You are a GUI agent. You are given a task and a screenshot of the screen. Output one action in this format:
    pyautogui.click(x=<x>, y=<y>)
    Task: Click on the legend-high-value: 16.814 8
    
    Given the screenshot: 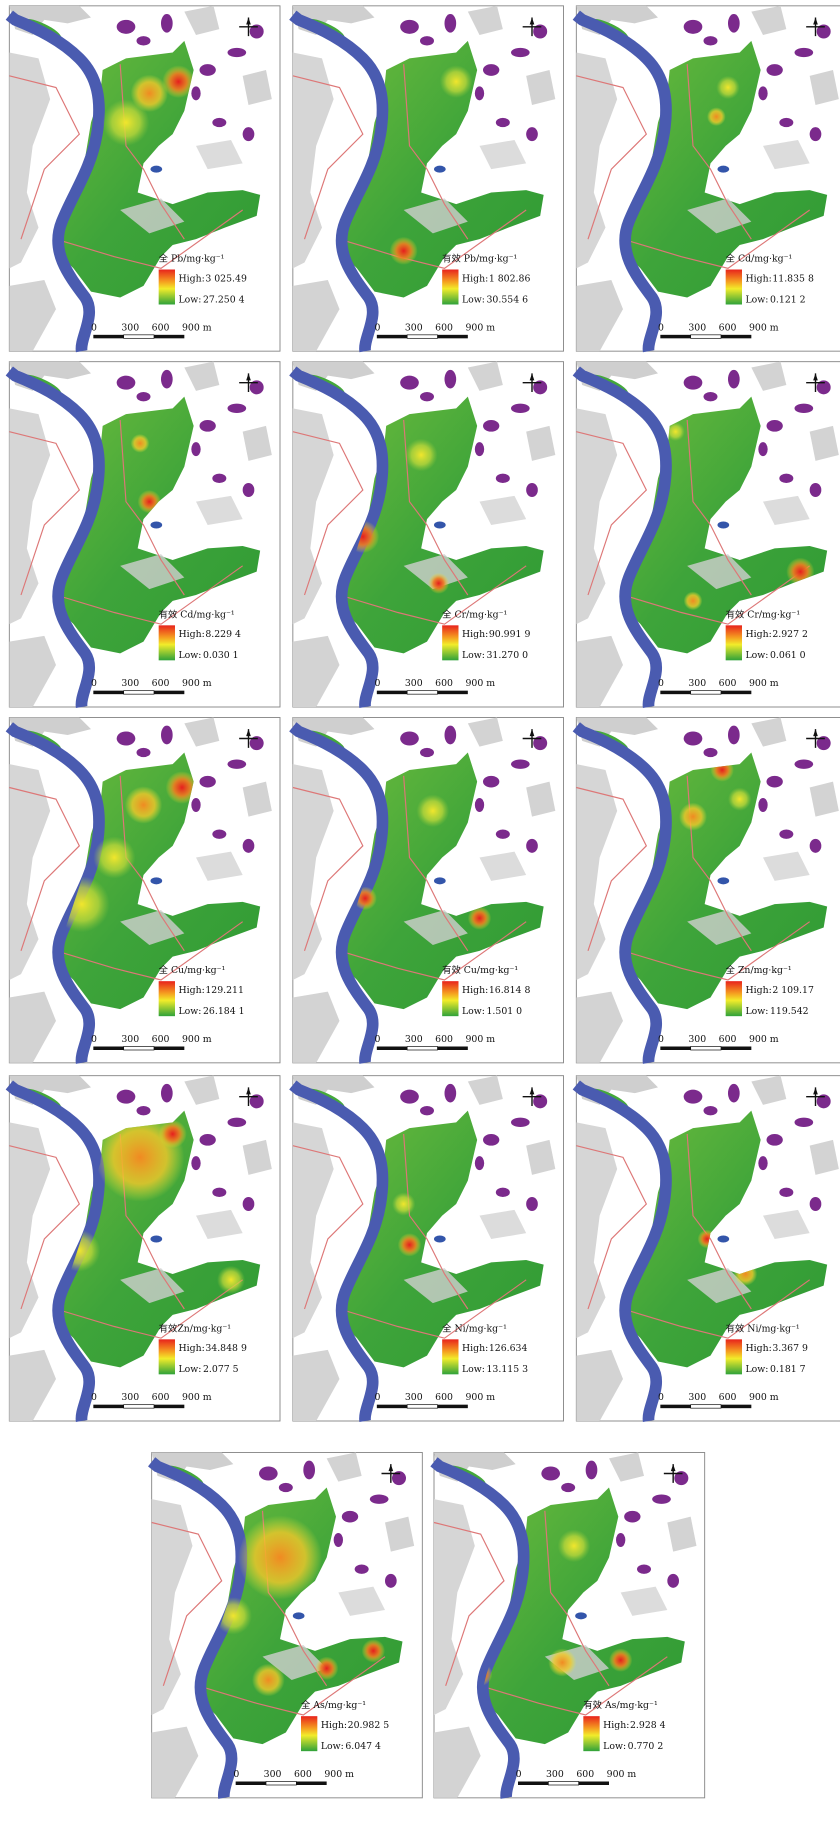 What is the action you would take?
    pyautogui.click(x=510, y=990)
    